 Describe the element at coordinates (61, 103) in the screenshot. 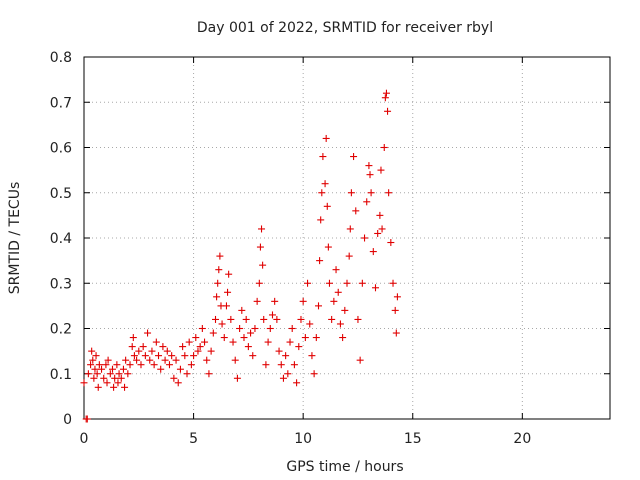

I see `y-tick-label: 0.7` at that location.